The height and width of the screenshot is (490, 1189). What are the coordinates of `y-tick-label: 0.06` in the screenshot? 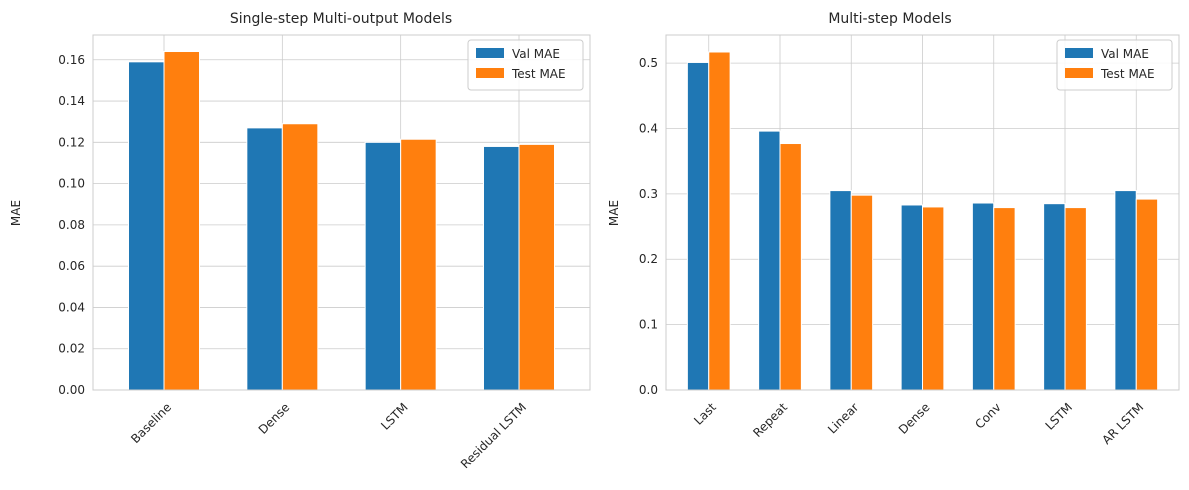 It's located at (71, 266).